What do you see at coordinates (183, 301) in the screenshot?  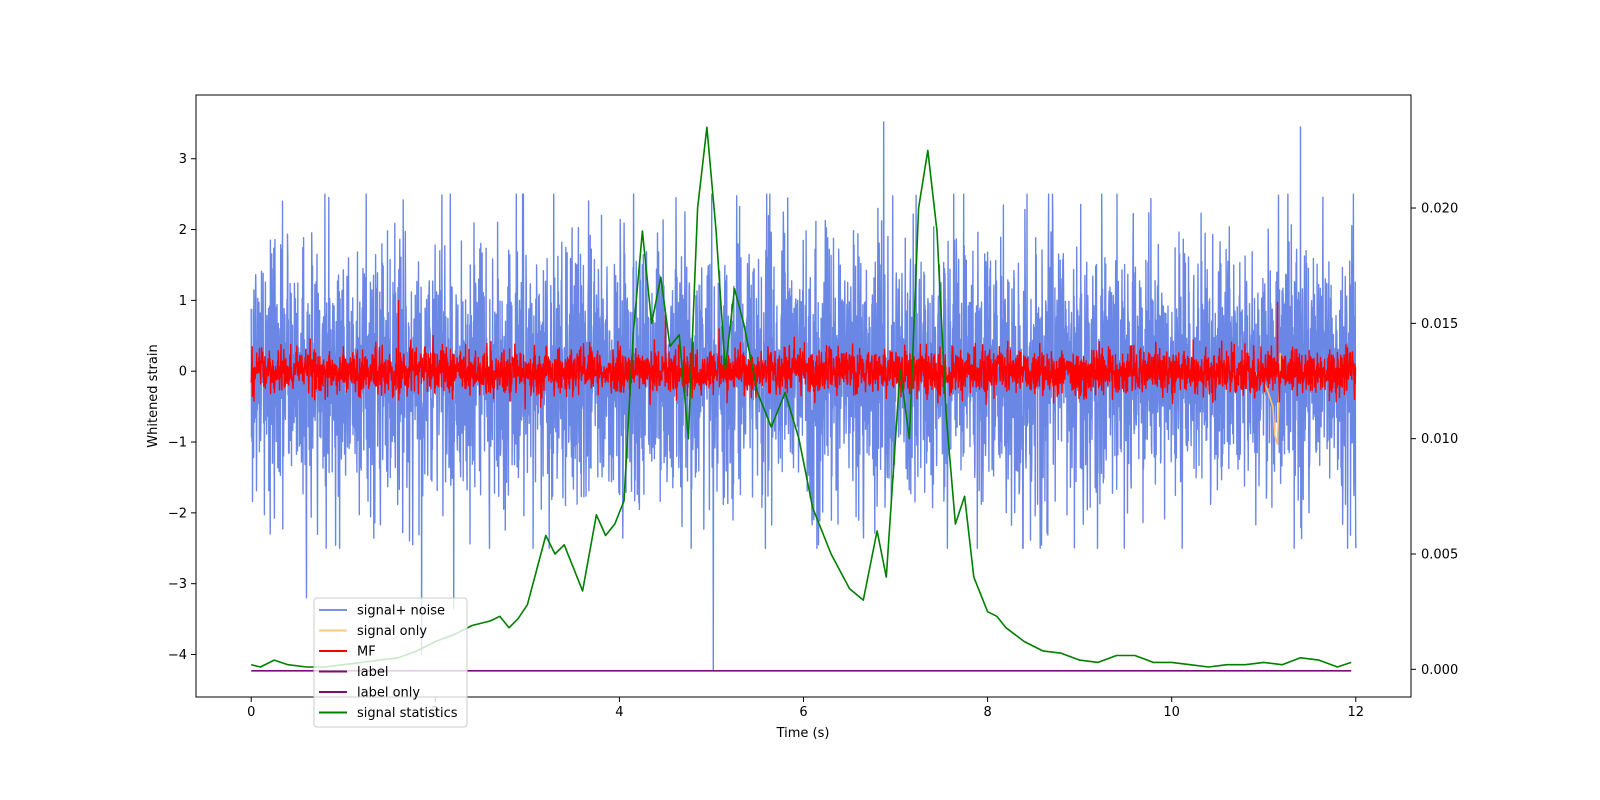 I see `y-tick-label: 1` at bounding box center [183, 301].